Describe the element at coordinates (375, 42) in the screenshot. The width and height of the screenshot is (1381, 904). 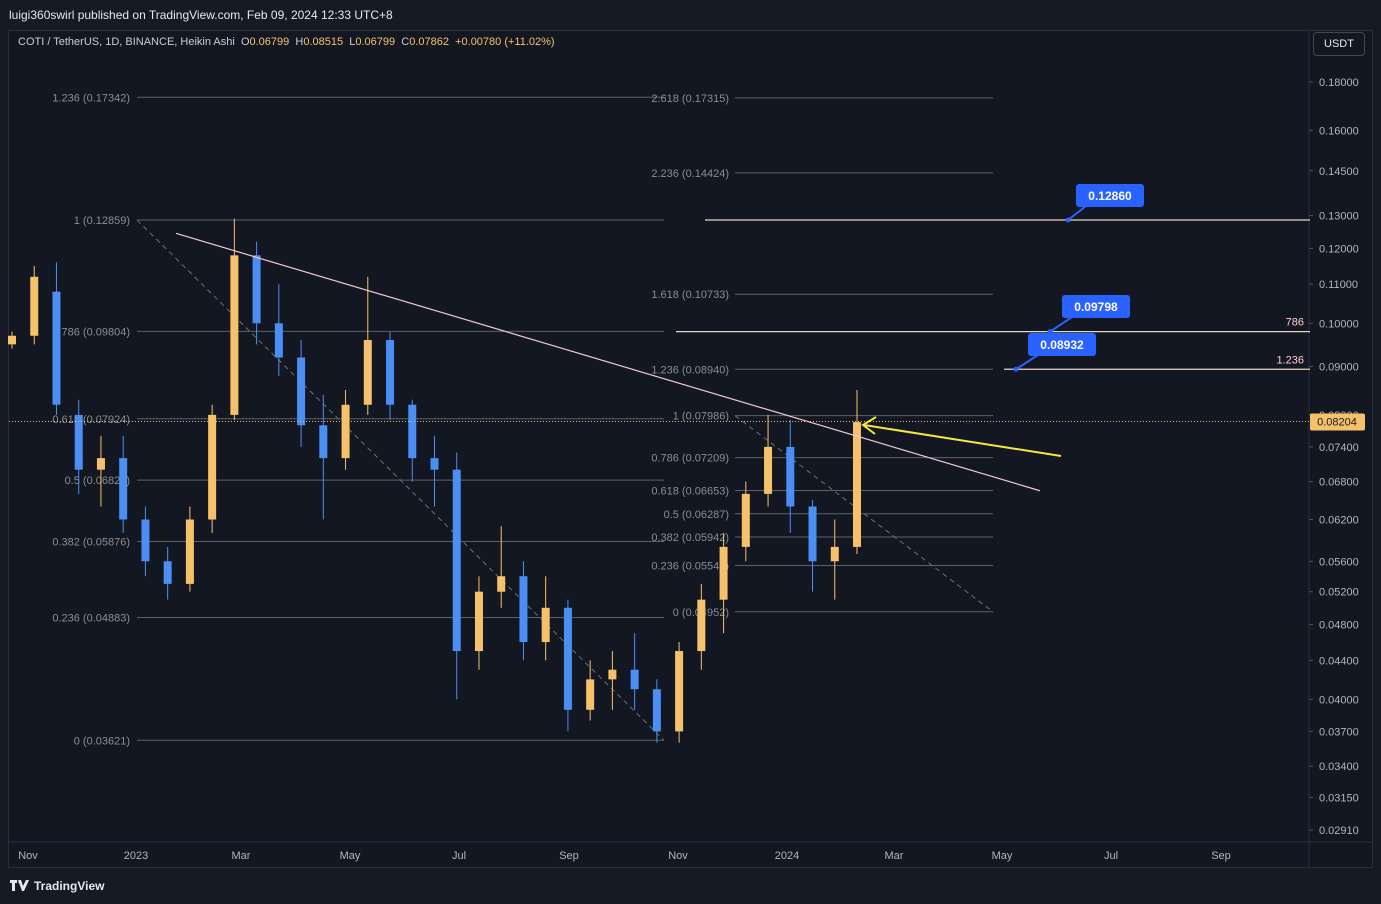
I see `low-value: 0.06799` at that location.